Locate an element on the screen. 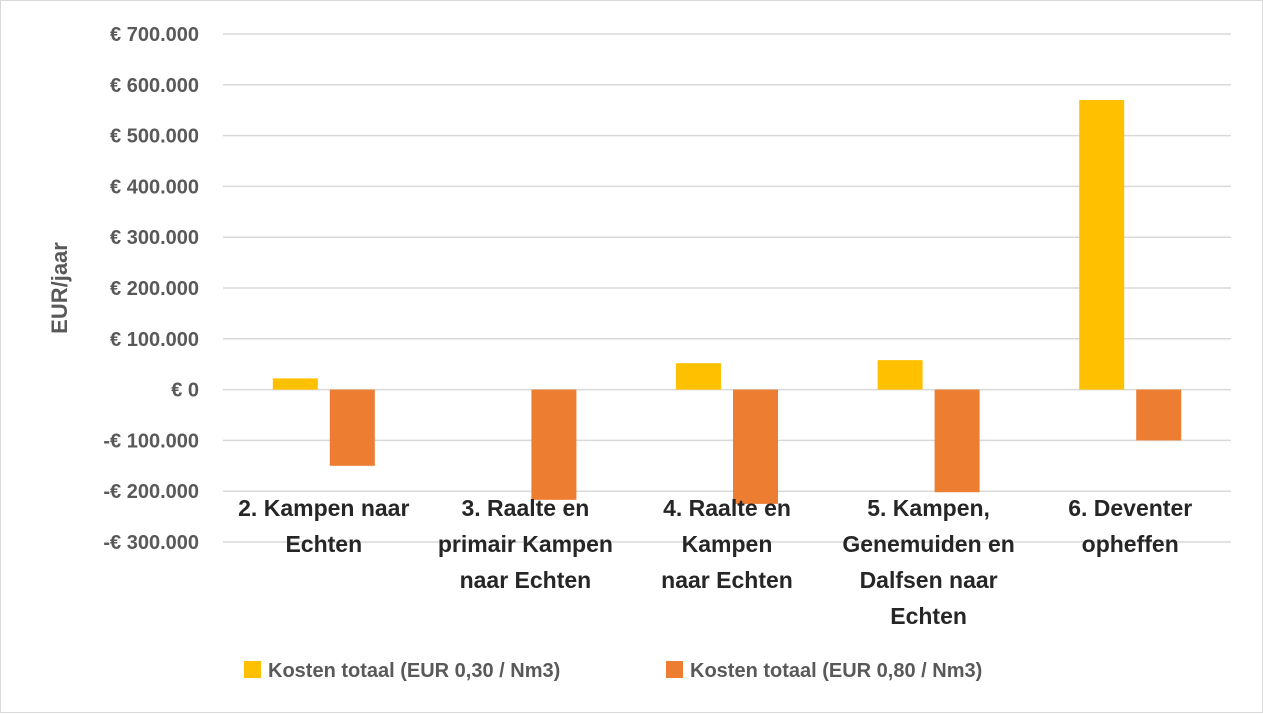  y-tick-label: -€ 300.000 is located at coordinates (151, 543).